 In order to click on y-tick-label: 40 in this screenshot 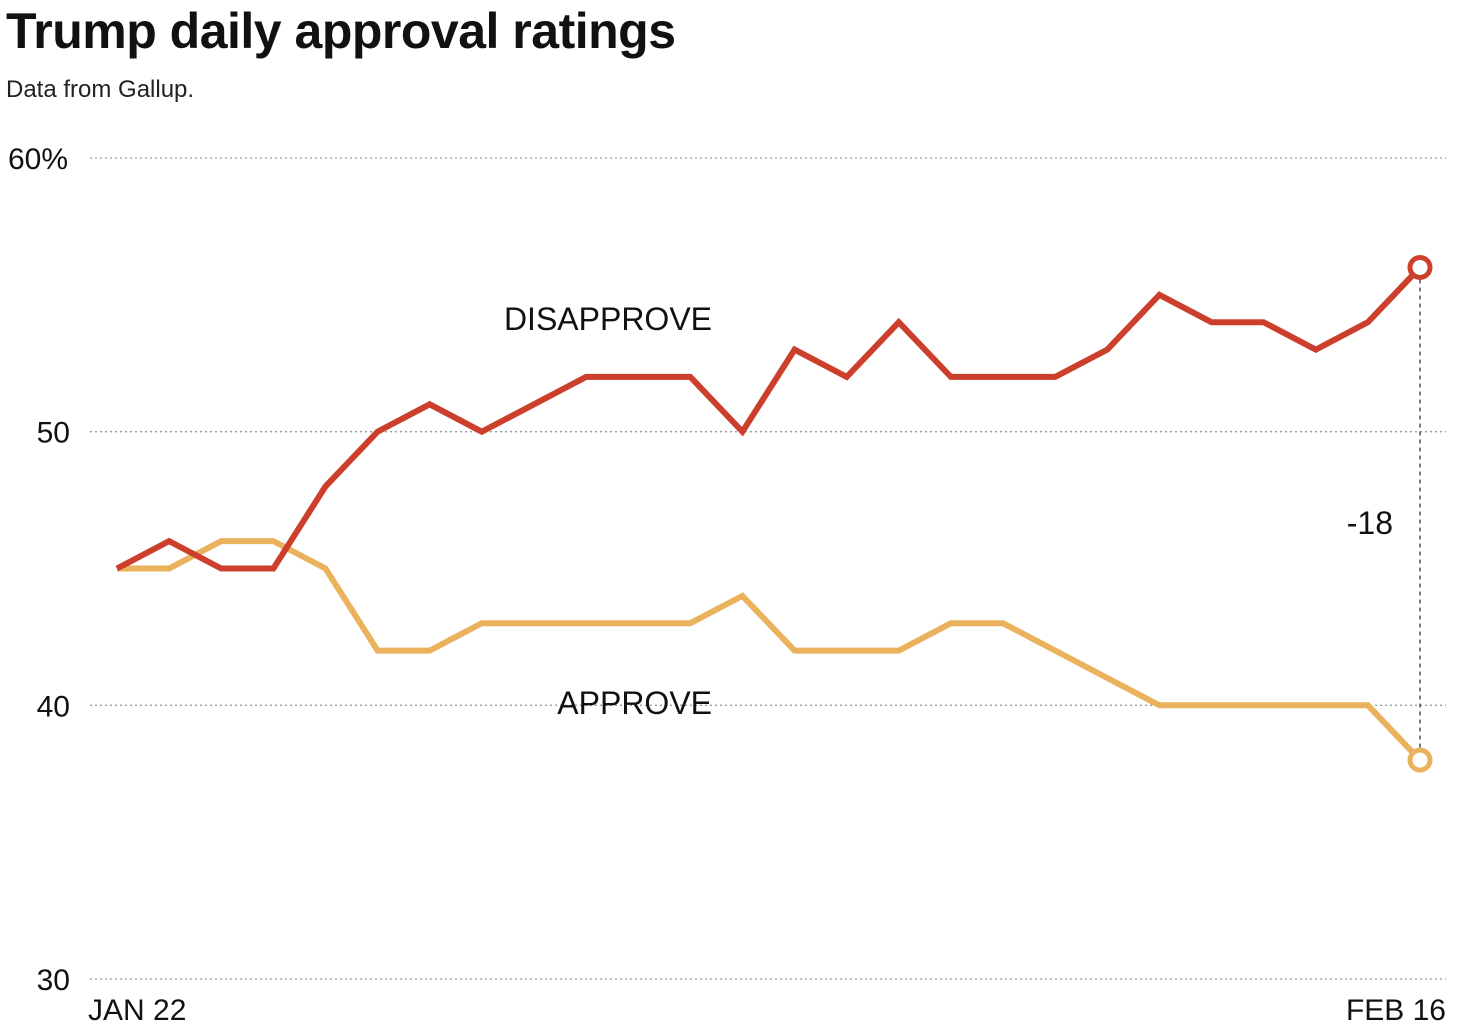, I will do `click(53, 706)`.